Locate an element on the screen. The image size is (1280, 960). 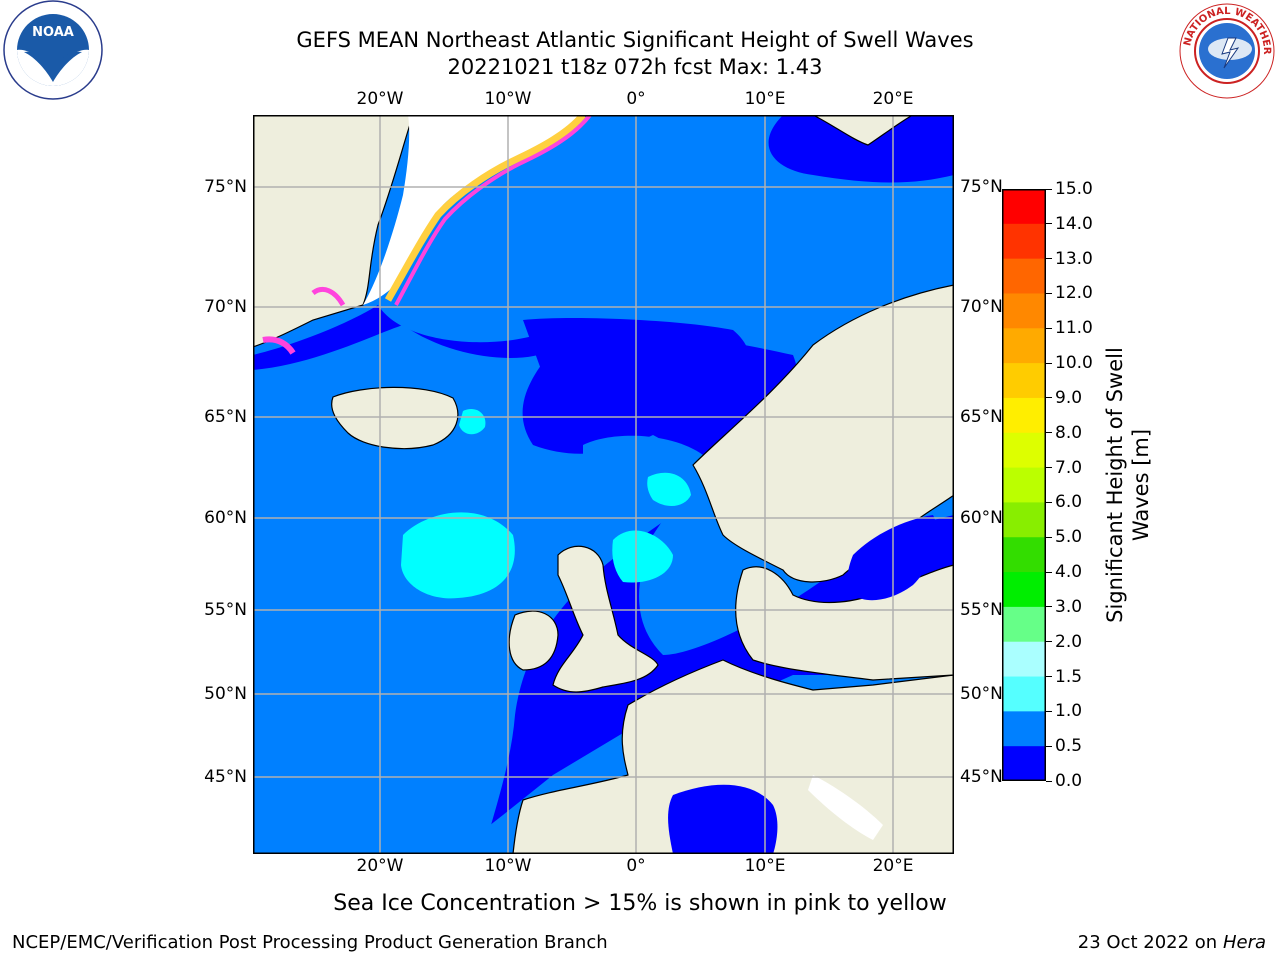
lat-label-left: 55°N is located at coordinates (225, 610).